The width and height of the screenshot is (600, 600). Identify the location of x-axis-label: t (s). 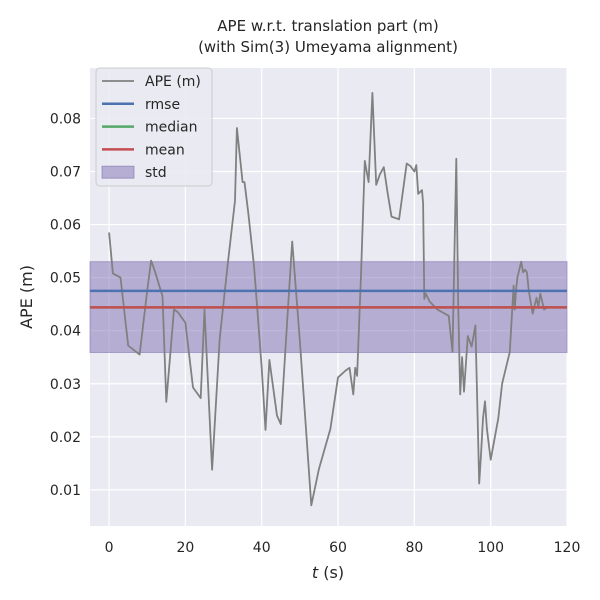
(328, 572).